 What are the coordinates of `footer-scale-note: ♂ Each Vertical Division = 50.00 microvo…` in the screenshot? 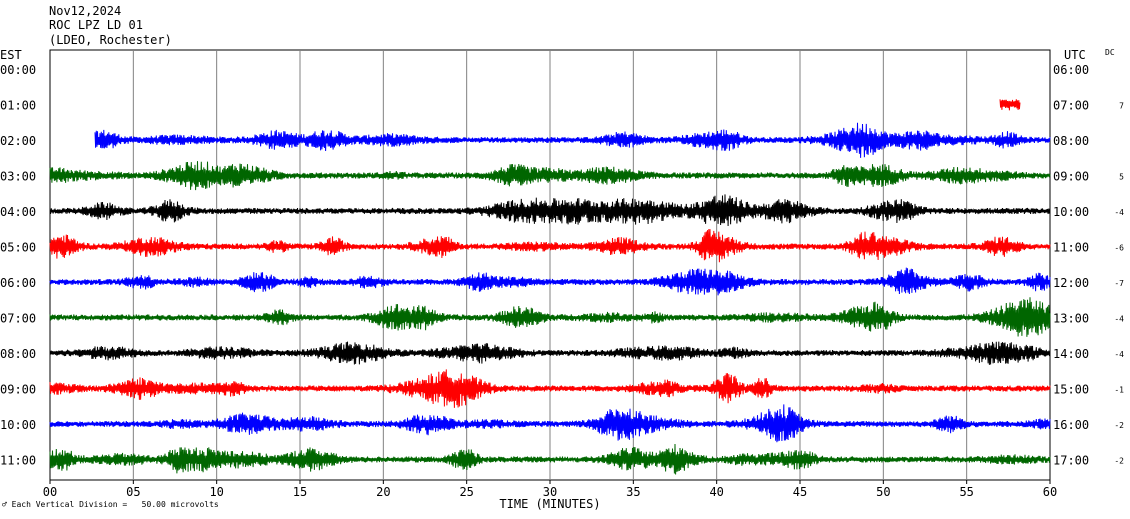 It's located at (110, 504).